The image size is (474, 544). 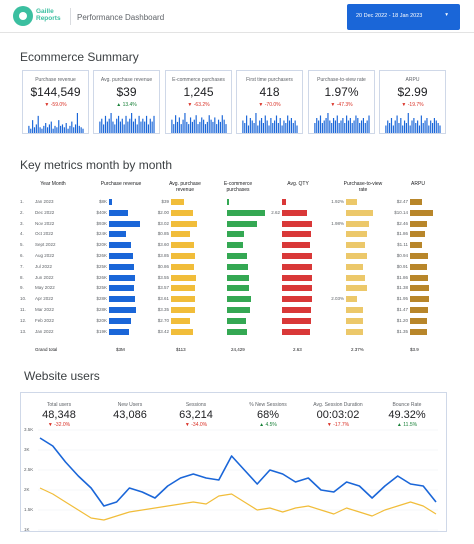 What do you see at coordinates (158, 244) in the screenshot?
I see `cell-value: $3.60` at bounding box center [158, 244].